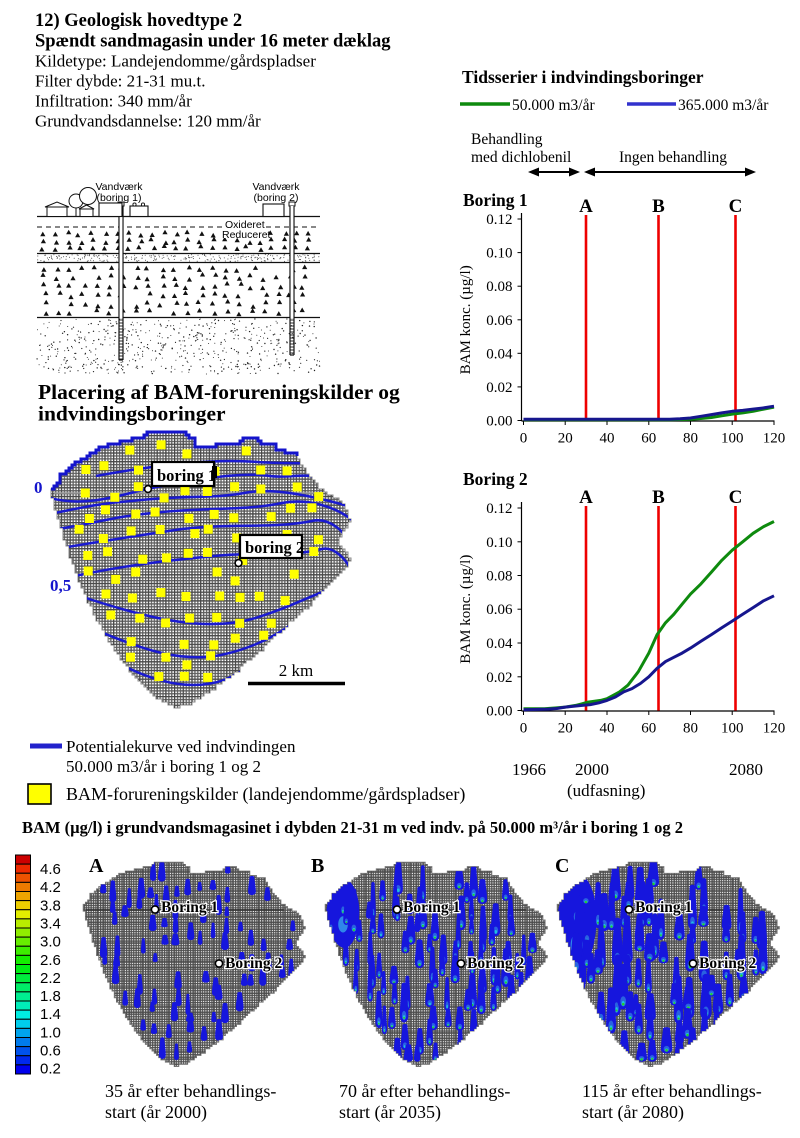  What do you see at coordinates (190, 1091) in the screenshot?
I see `svg-text: 35 år efter behandlings-` at bounding box center [190, 1091].